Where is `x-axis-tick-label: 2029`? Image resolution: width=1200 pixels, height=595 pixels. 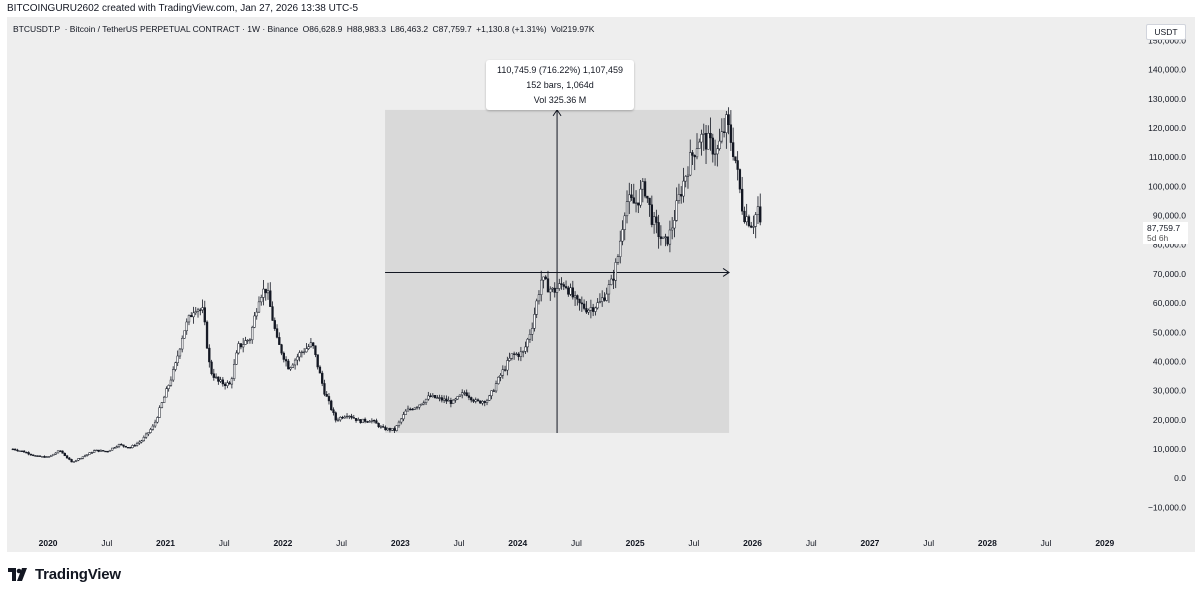
x-axis-tick-label: 2029 is located at coordinates (1104, 543).